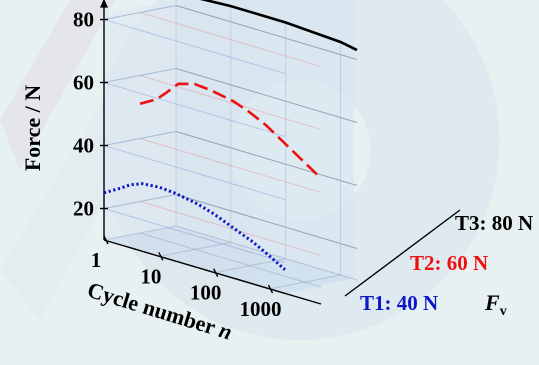 This screenshot has height=365, width=539. What do you see at coordinates (402, 253) in the screenshot?
I see `depth-axis-line` at bounding box center [402, 253].